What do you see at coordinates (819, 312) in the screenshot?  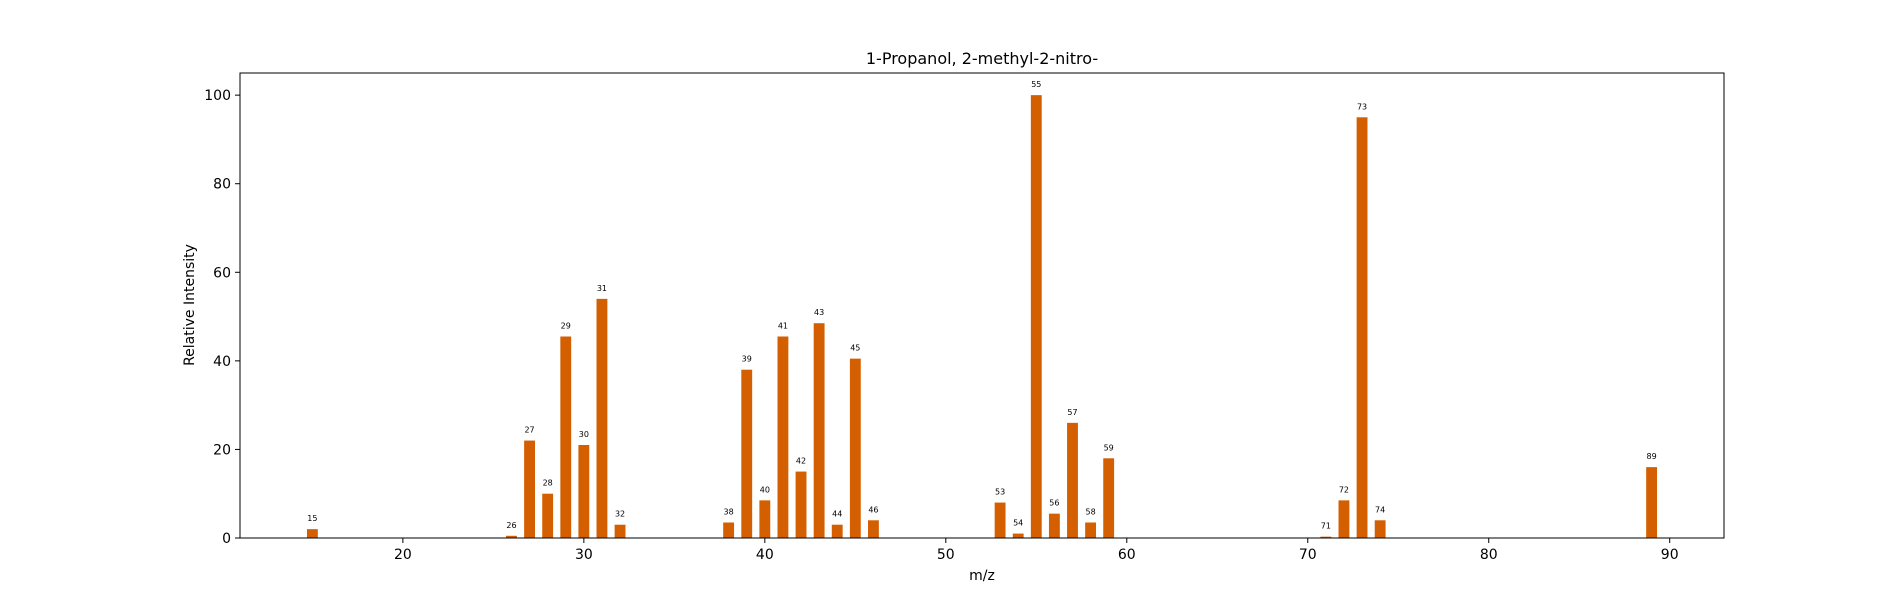 I see `bar-label-mz-43: 43` at bounding box center [819, 312].